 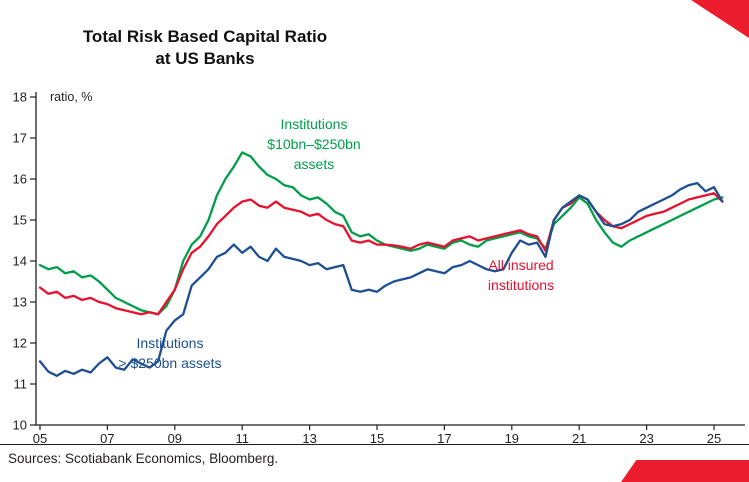 What do you see at coordinates (175, 438) in the screenshot?
I see `svg-text: 09` at bounding box center [175, 438].